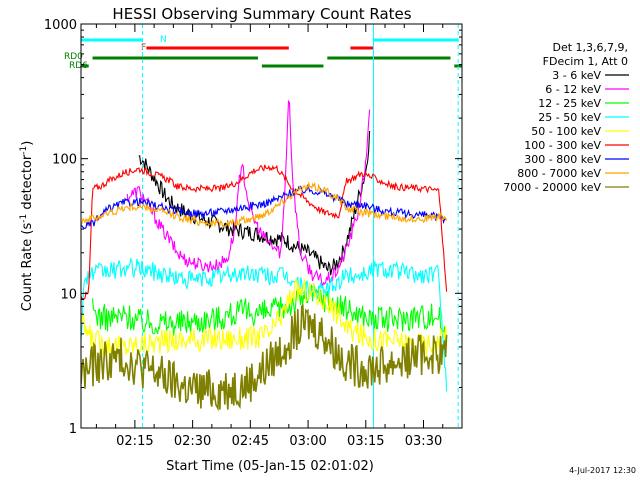  What do you see at coordinates (192, 441) in the screenshot?
I see `x-tick-label: 02:30` at bounding box center [192, 441].